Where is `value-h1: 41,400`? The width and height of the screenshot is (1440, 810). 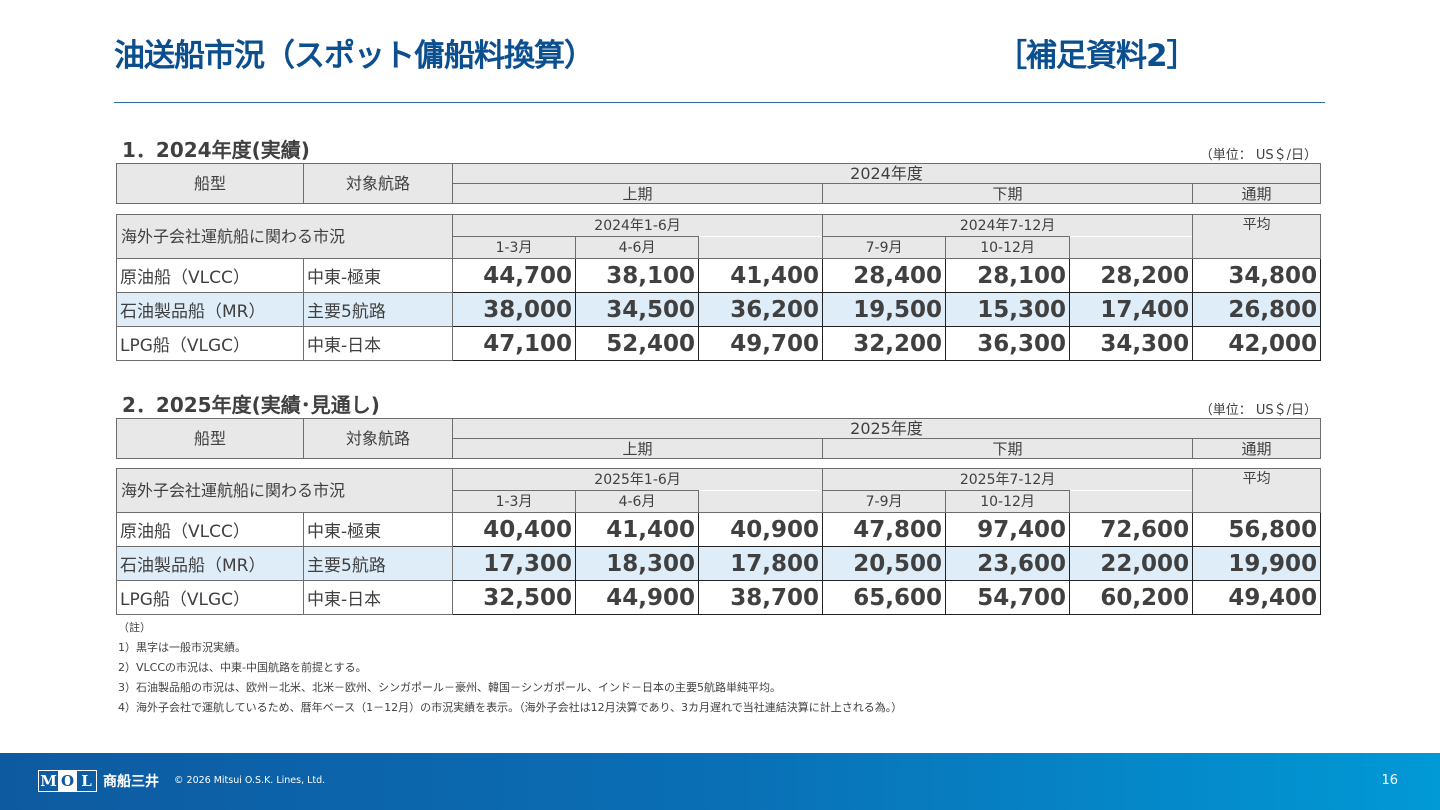 value-h1: 41,400 is located at coordinates (761, 275).